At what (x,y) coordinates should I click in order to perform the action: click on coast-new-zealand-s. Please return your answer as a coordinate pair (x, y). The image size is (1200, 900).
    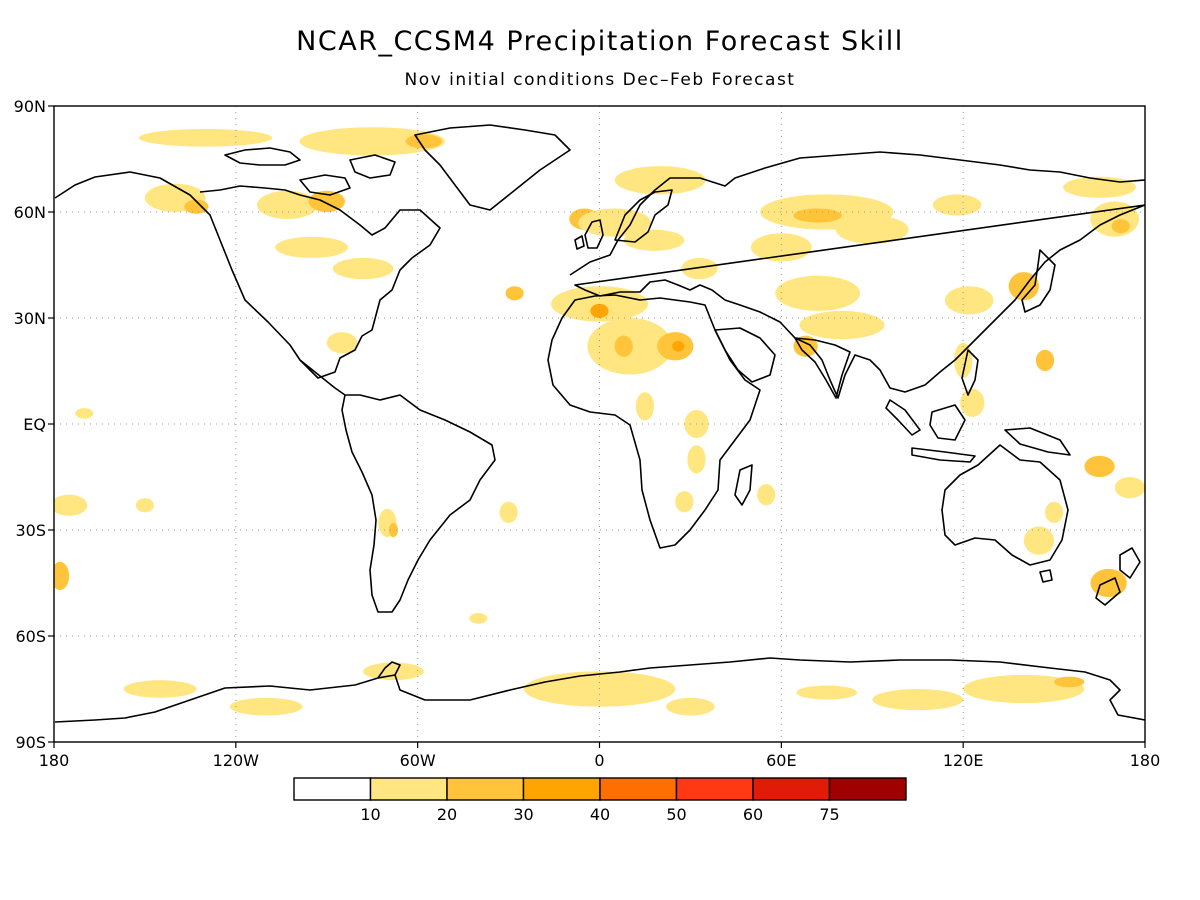
    Looking at the image, I should click on (1108, 591).